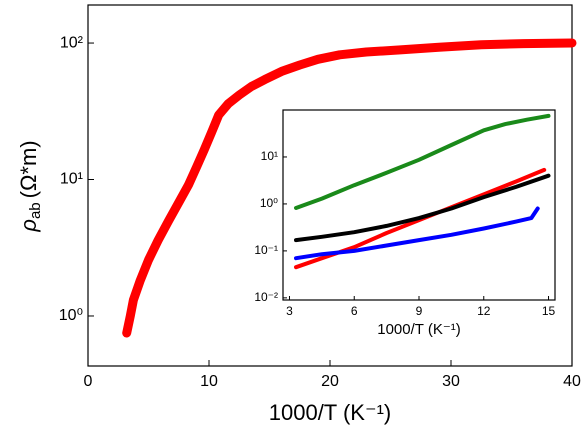 The width and height of the screenshot is (585, 438). Describe the element at coordinates (72, 42) in the screenshot. I see `y-tick-label: 10²` at that location.